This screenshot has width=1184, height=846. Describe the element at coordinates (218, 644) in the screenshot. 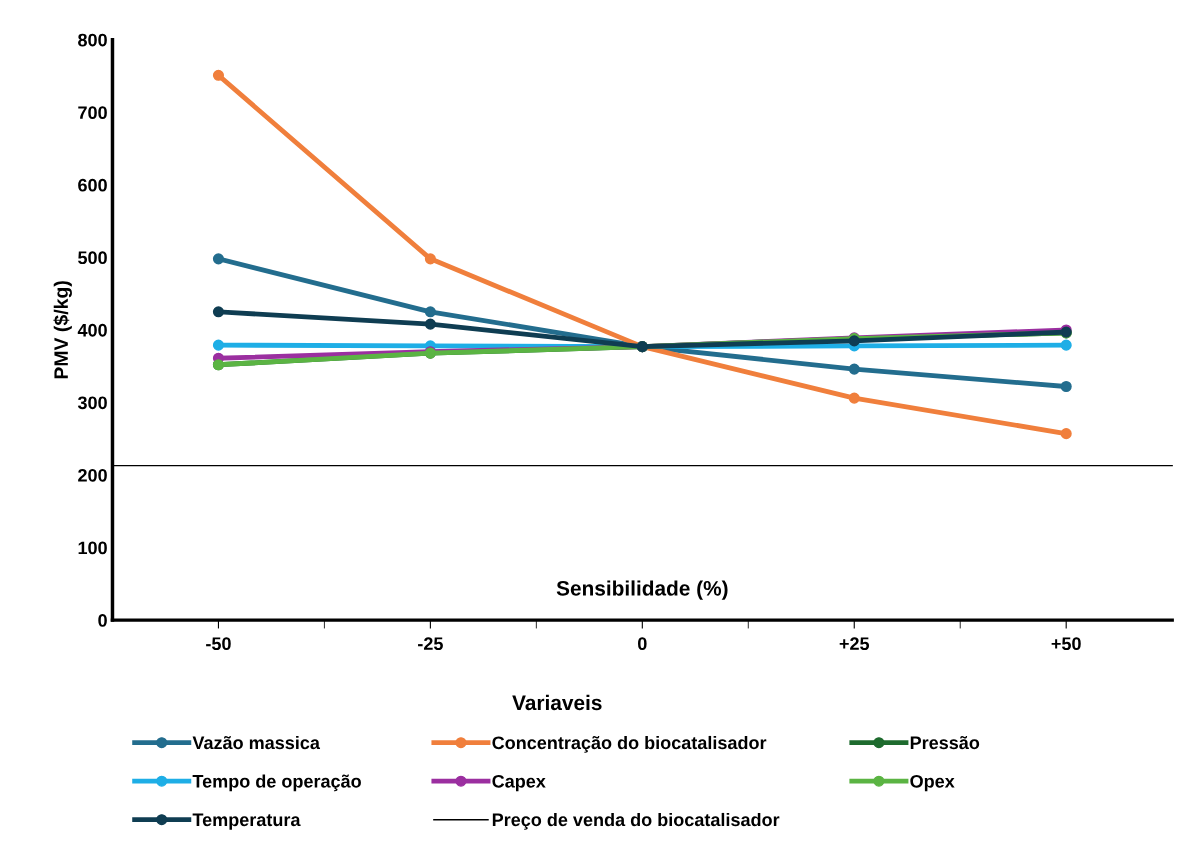

I see `x-tick-label: -50` at that location.